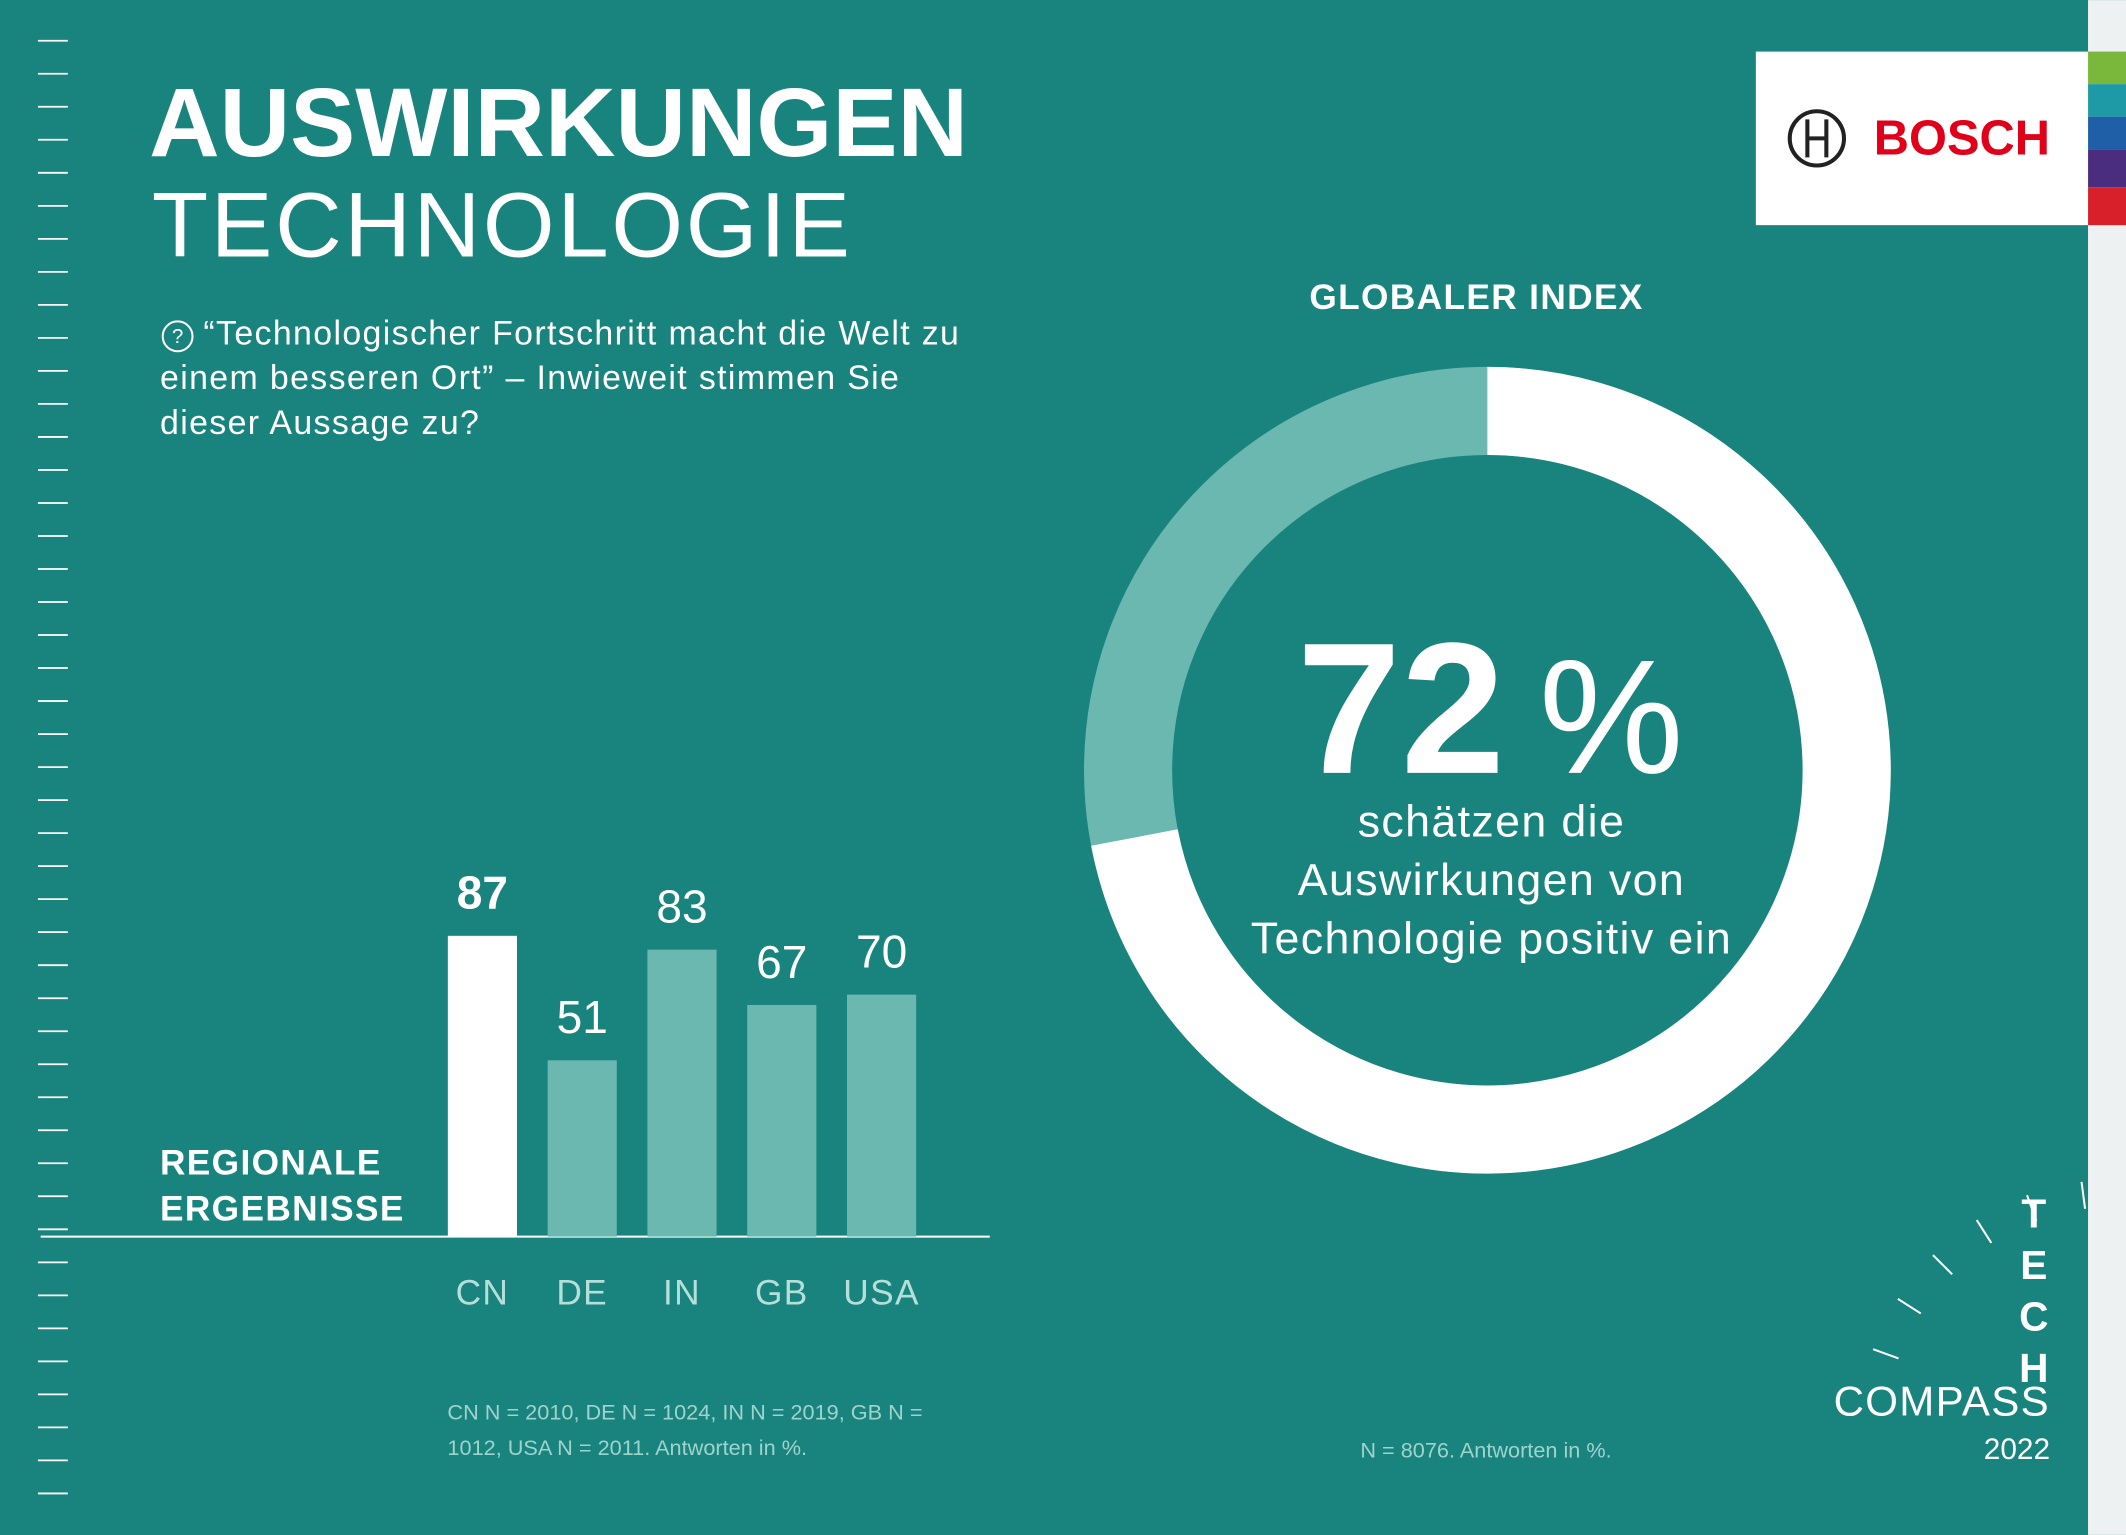  Describe the element at coordinates (782, 1292) in the screenshot. I see `category-label: GB` at that location.